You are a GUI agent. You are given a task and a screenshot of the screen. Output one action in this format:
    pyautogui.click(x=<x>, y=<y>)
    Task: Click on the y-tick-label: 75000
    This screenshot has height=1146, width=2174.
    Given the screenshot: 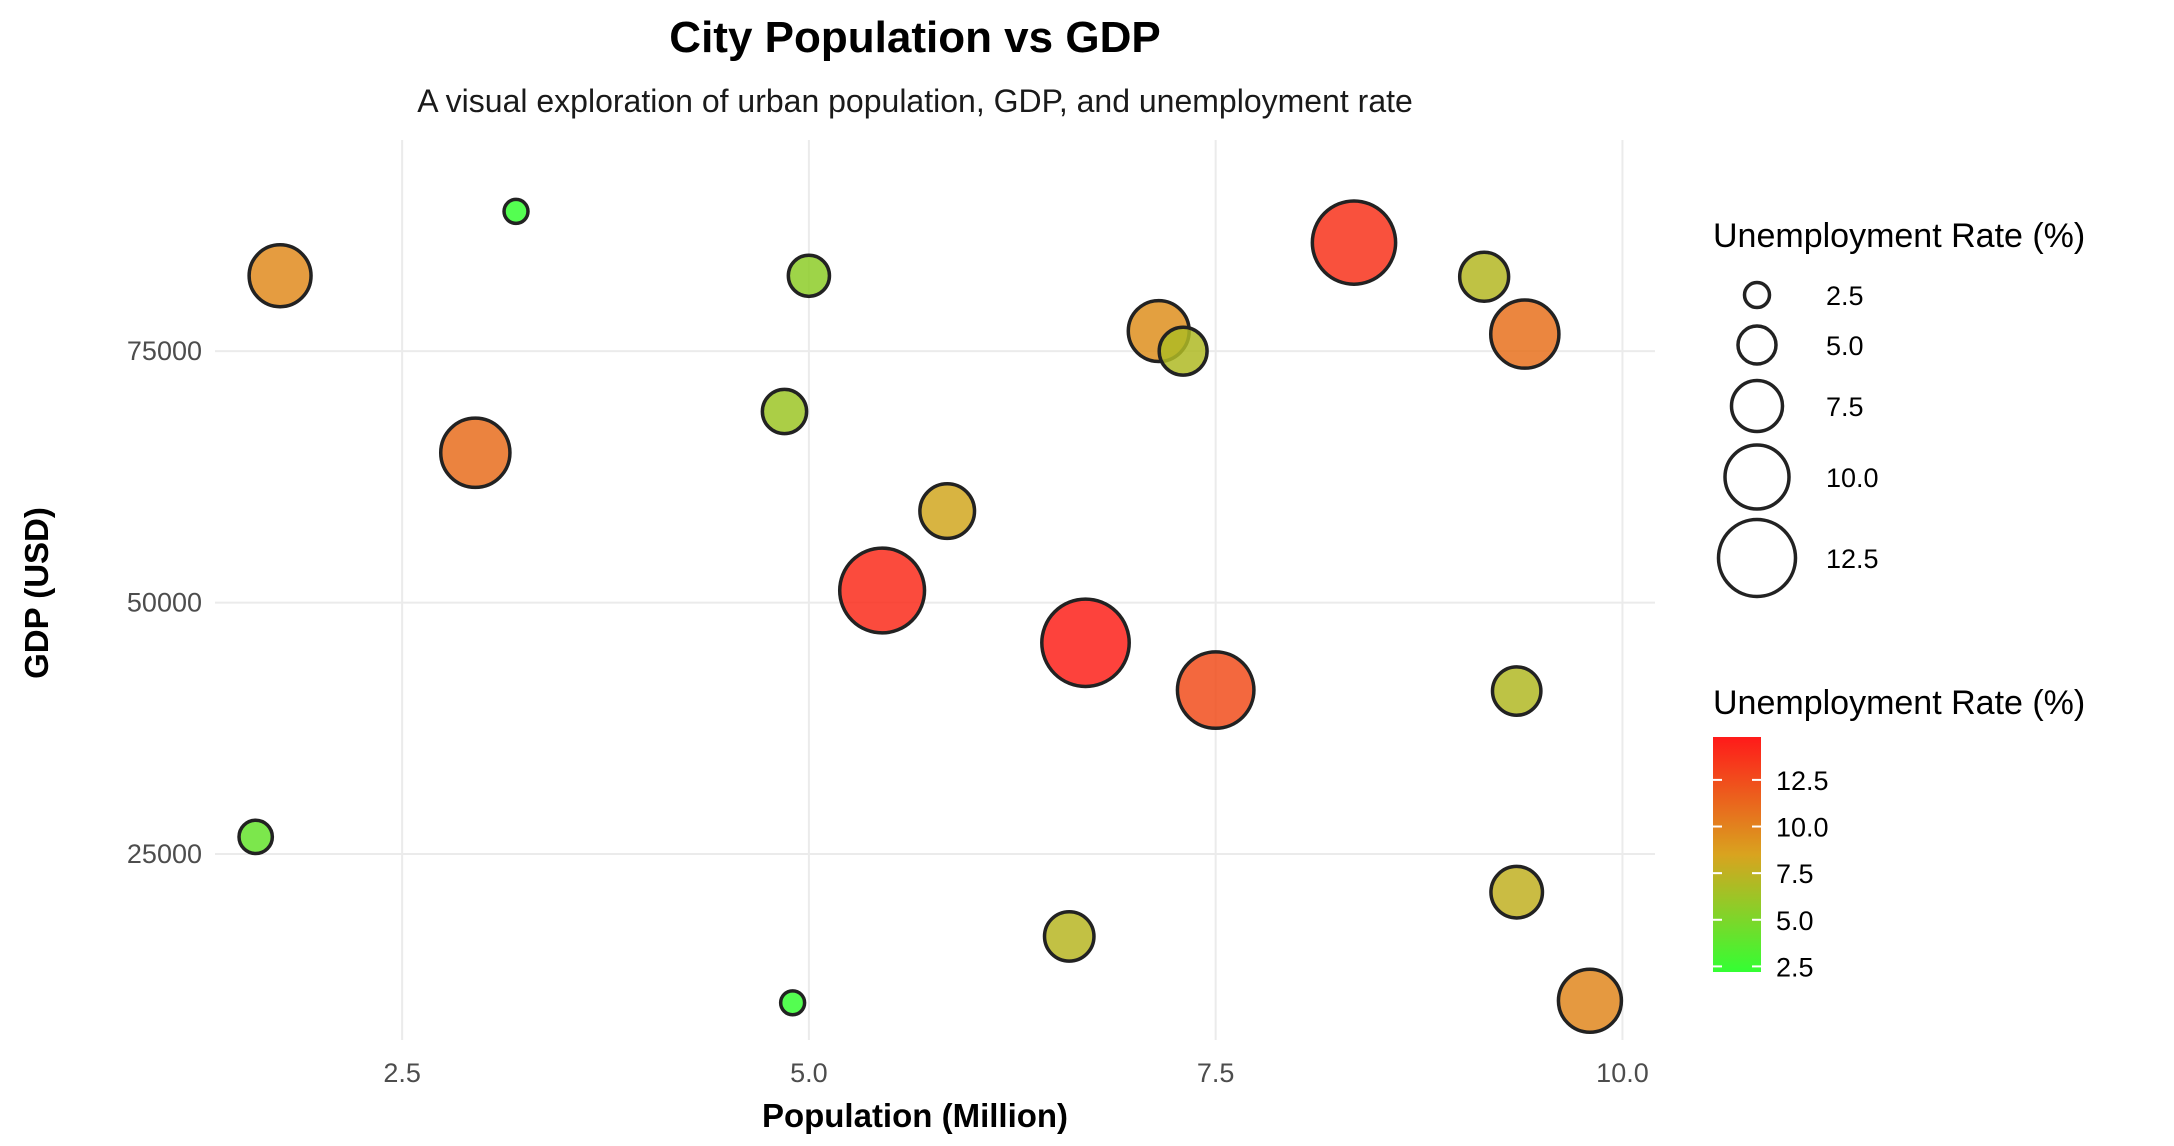 What is the action you would take?
    pyautogui.click(x=164, y=351)
    